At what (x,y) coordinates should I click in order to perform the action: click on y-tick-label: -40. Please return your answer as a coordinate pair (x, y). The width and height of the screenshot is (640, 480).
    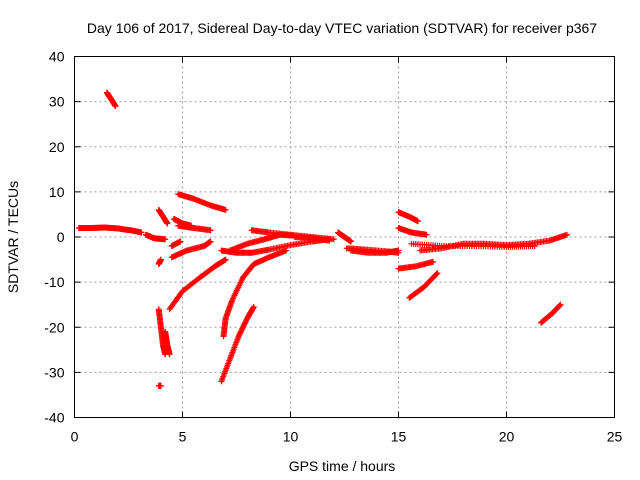
    Looking at the image, I should click on (54, 418).